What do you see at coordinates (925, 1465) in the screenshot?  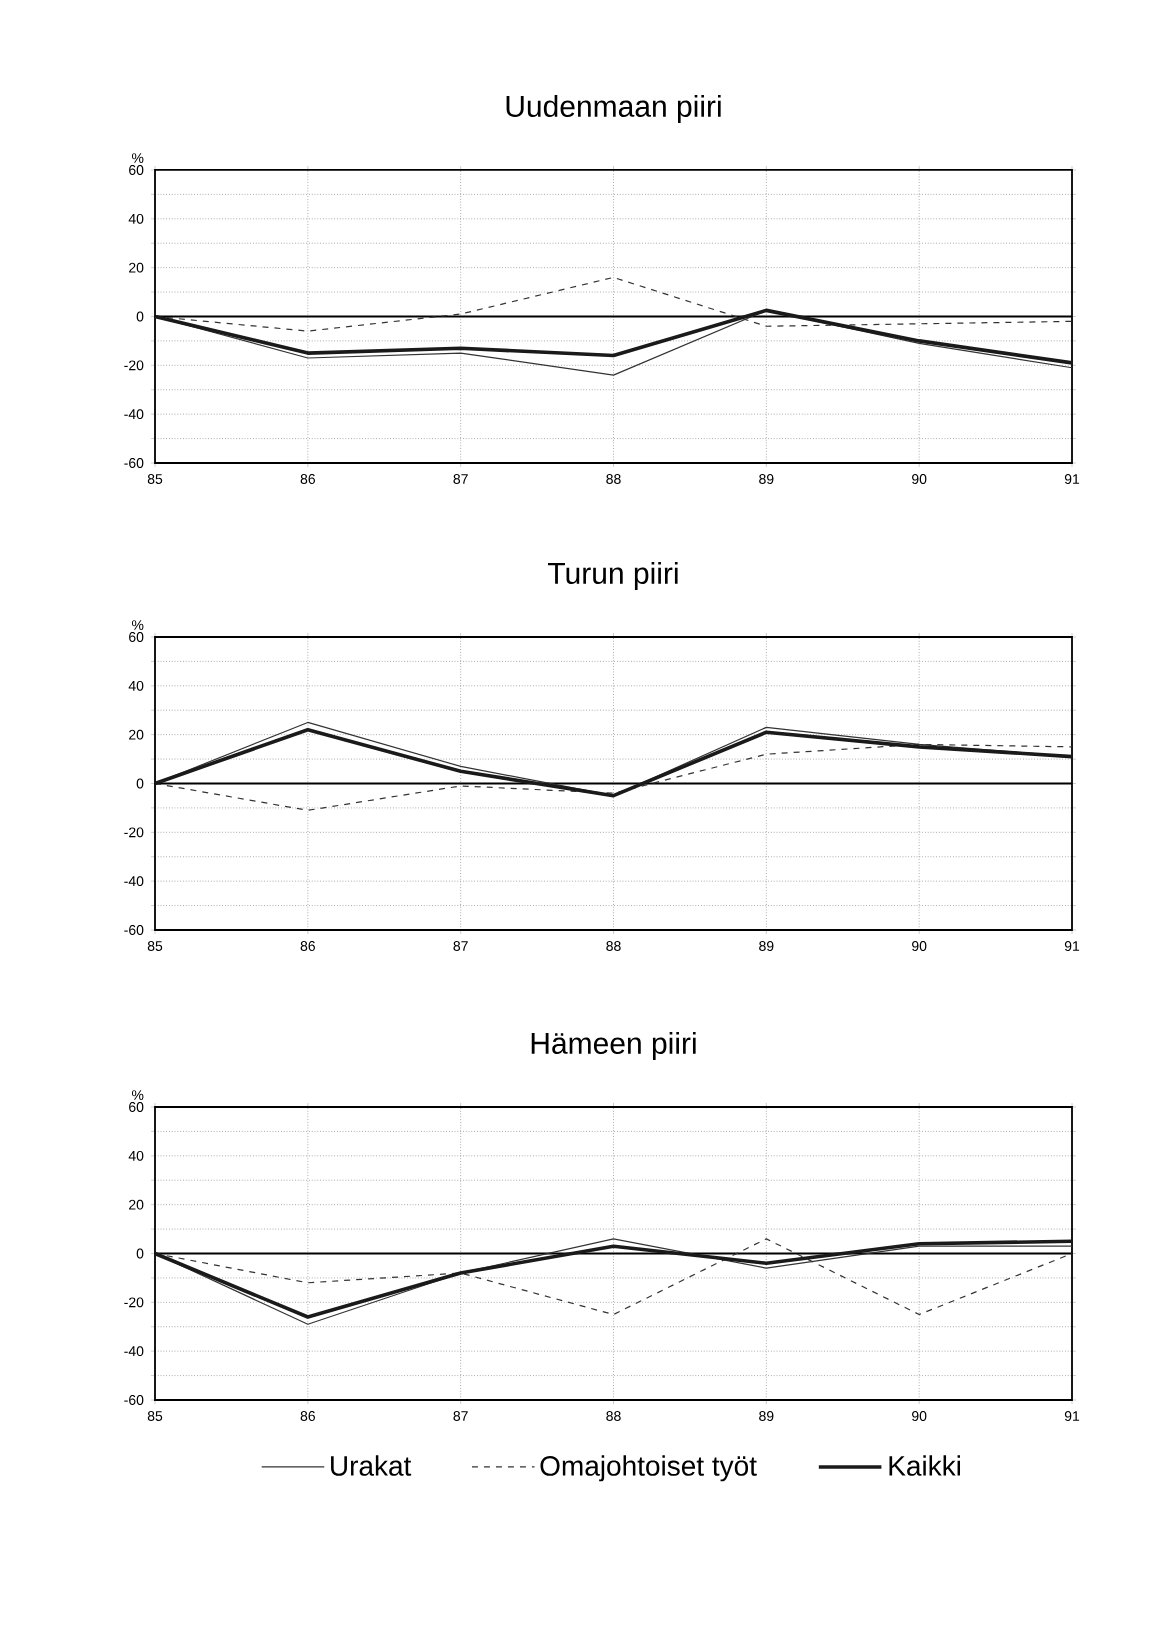 I see `legend-label: Kaikki` at bounding box center [925, 1465].